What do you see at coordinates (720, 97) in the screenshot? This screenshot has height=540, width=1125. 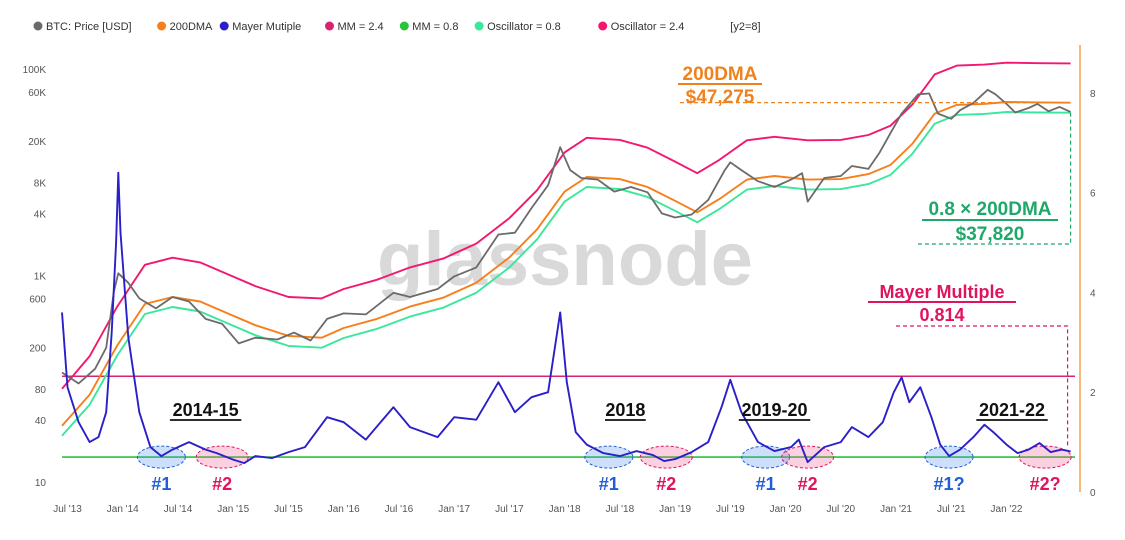 I see `annotation-dma-value: $47,275` at bounding box center [720, 97].